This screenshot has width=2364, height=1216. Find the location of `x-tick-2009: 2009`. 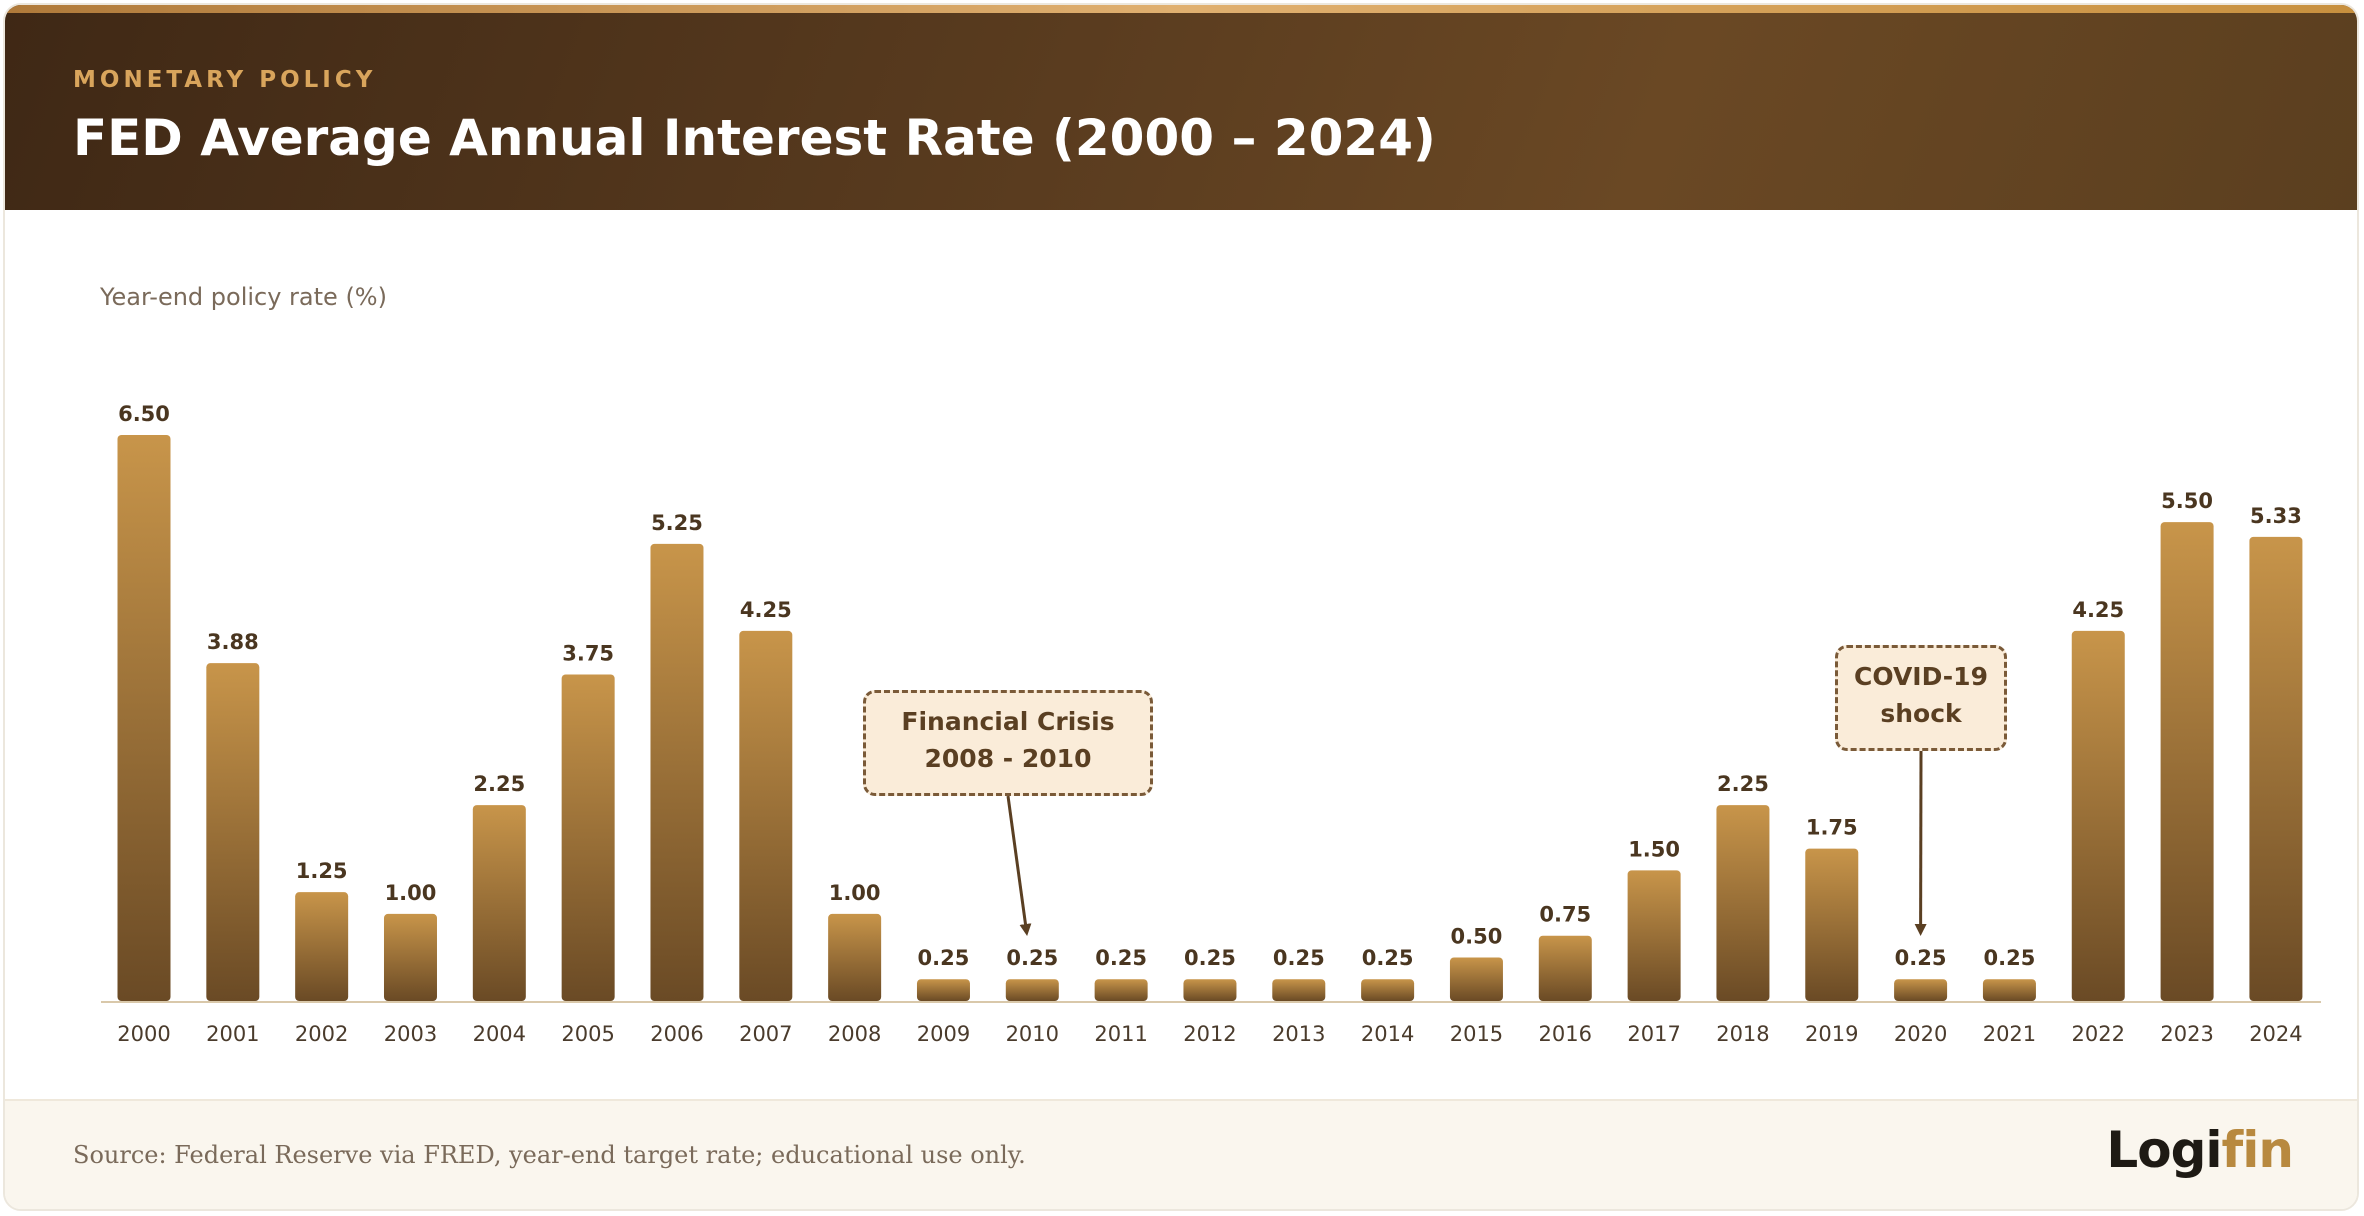

x-tick-2009: 2009 is located at coordinates (943, 1034).